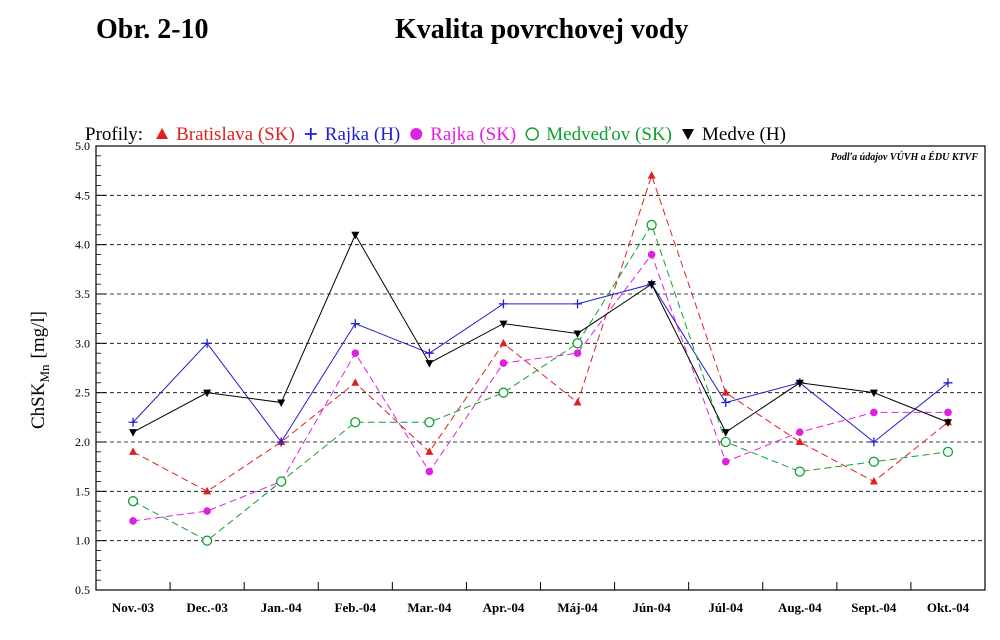 Image resolution: width=1000 pixels, height=640 pixels. I want to click on x-tick-label: Dec.-03, so click(207, 607).